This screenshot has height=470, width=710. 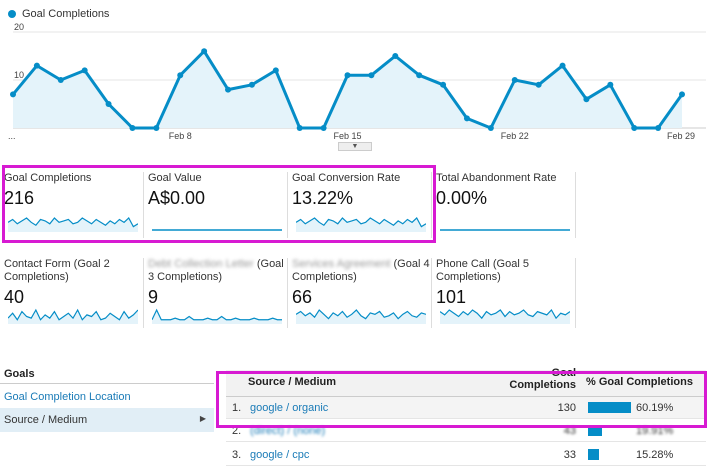 What do you see at coordinates (289, 408) in the screenshot?
I see `source-link: google / organic` at bounding box center [289, 408].